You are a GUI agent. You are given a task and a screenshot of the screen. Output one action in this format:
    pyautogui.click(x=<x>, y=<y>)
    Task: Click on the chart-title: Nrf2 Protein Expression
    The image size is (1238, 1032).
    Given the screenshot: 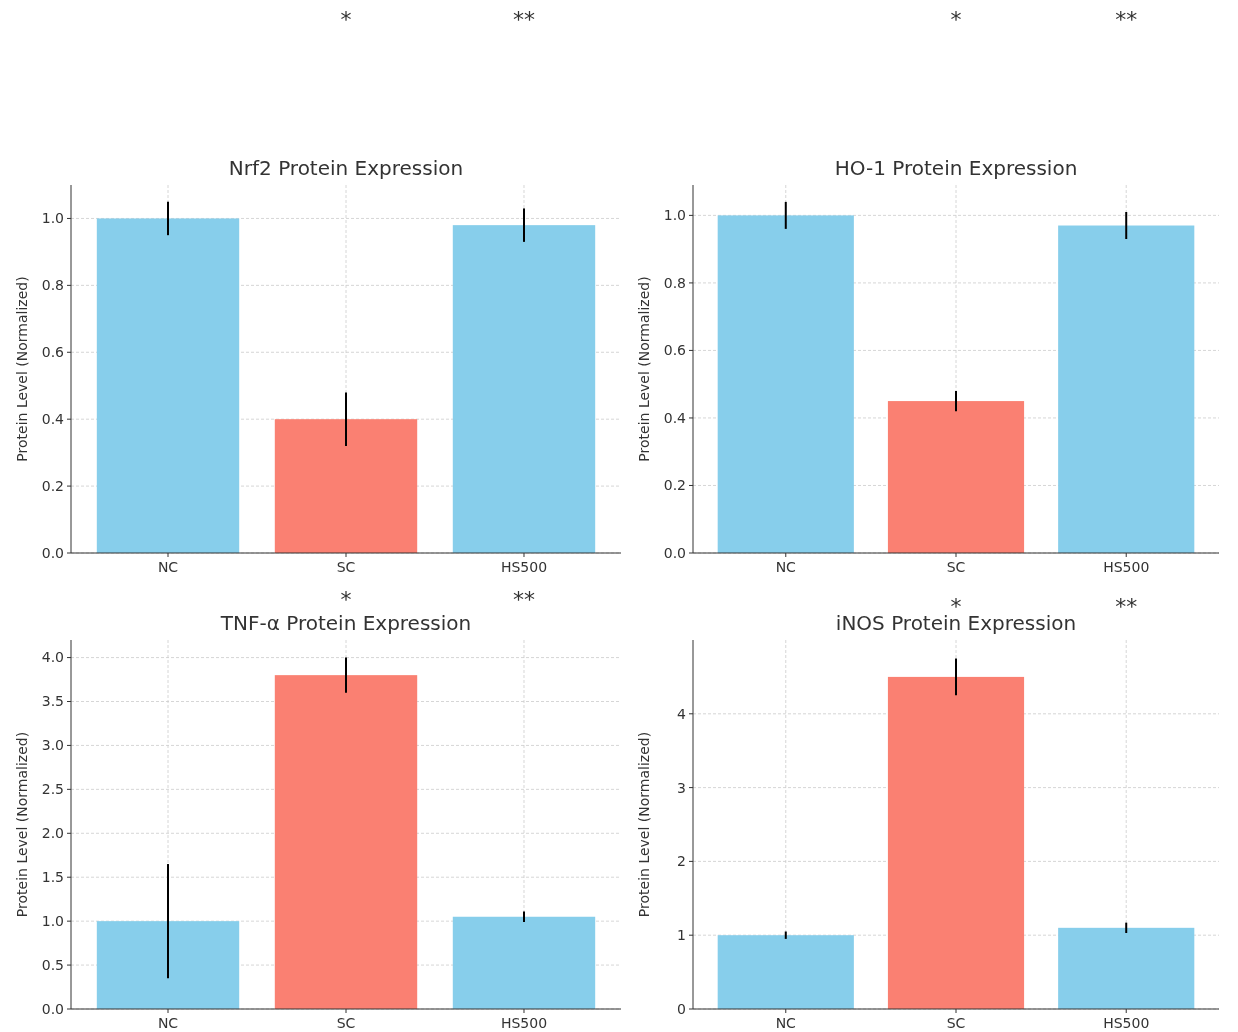 What is the action you would take?
    pyautogui.click(x=346, y=168)
    